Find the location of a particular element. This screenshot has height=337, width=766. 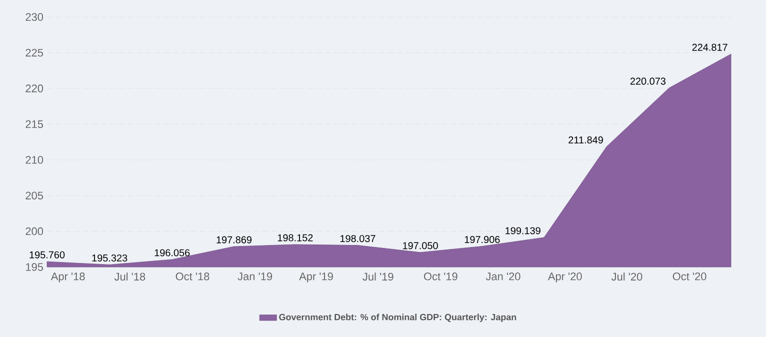

y-tick-label: 220 is located at coordinates (35, 88).